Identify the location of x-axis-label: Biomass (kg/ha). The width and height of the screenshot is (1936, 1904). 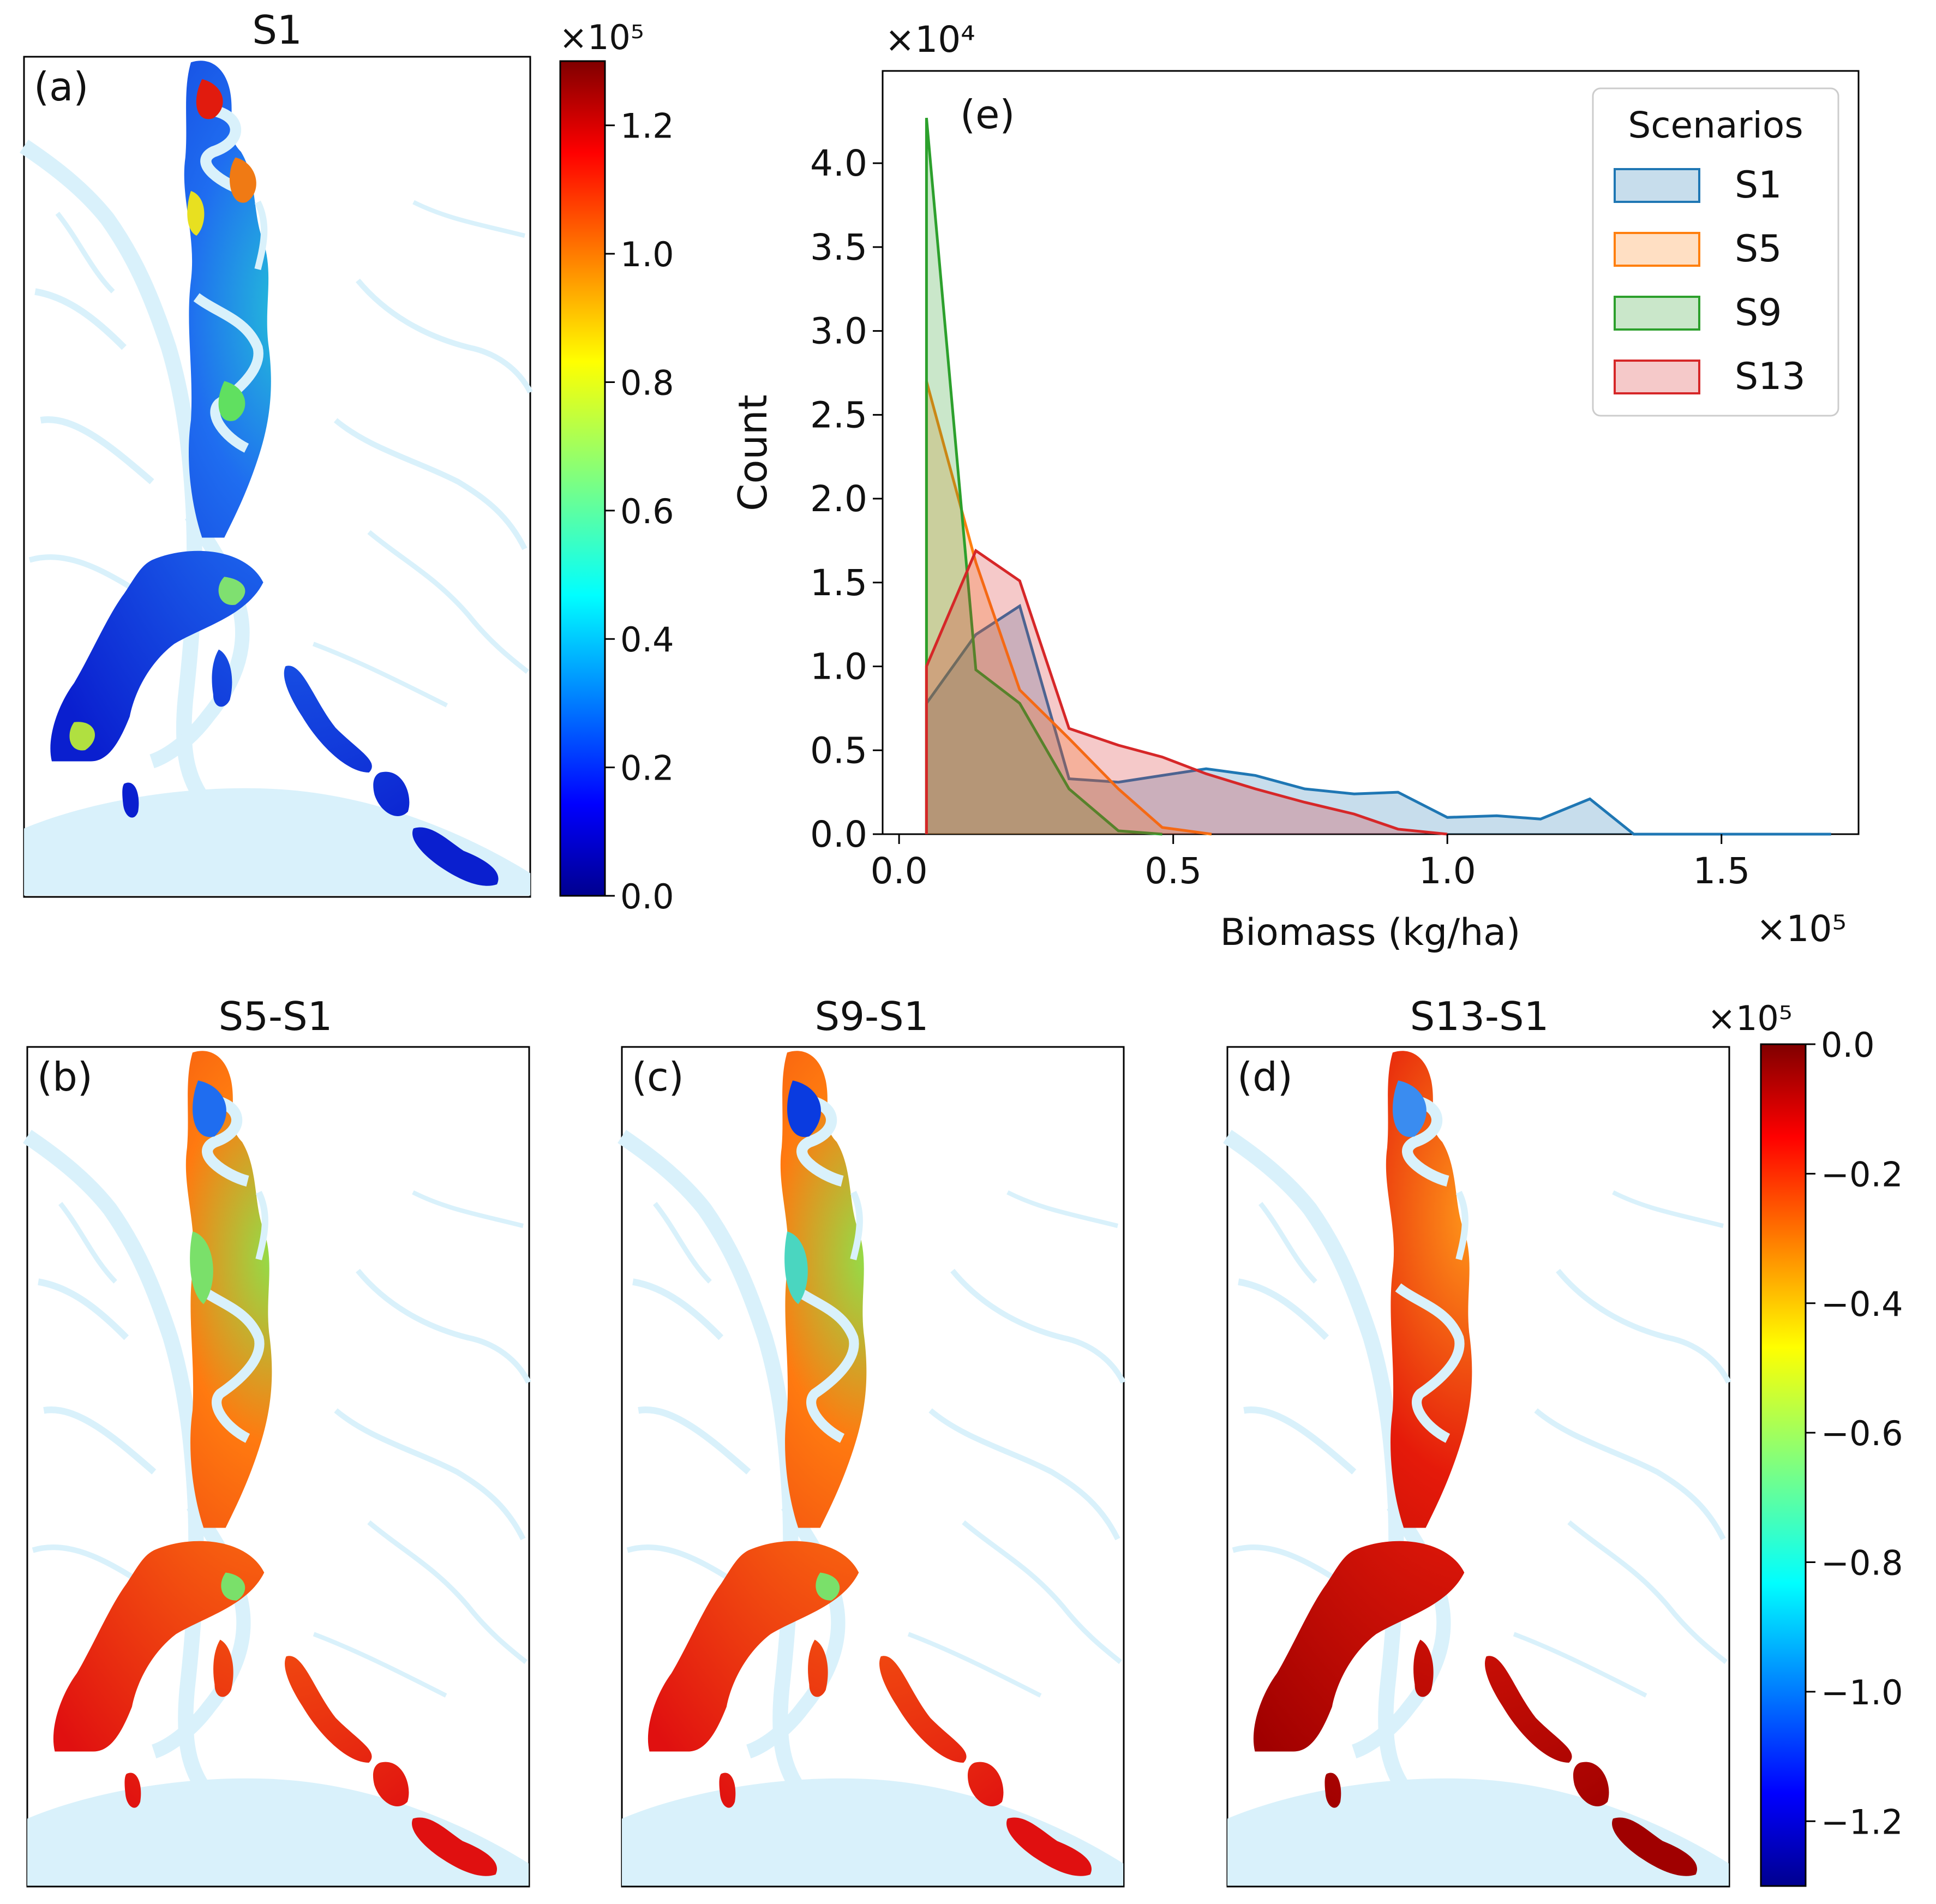
(1370, 932).